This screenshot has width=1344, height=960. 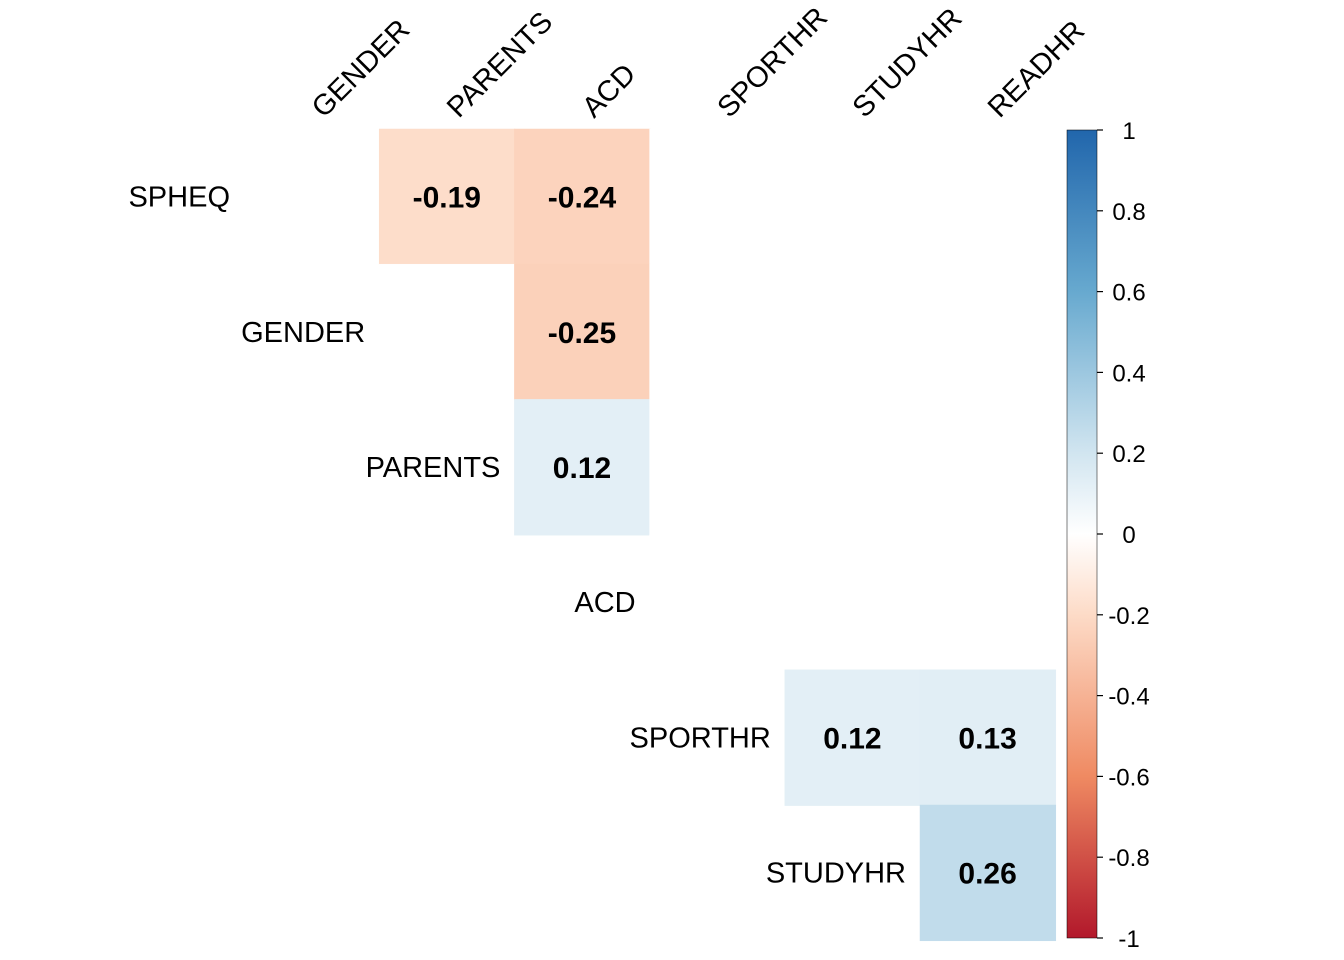 I want to click on colorbar-tick-label: 0.6, so click(x=1128, y=293).